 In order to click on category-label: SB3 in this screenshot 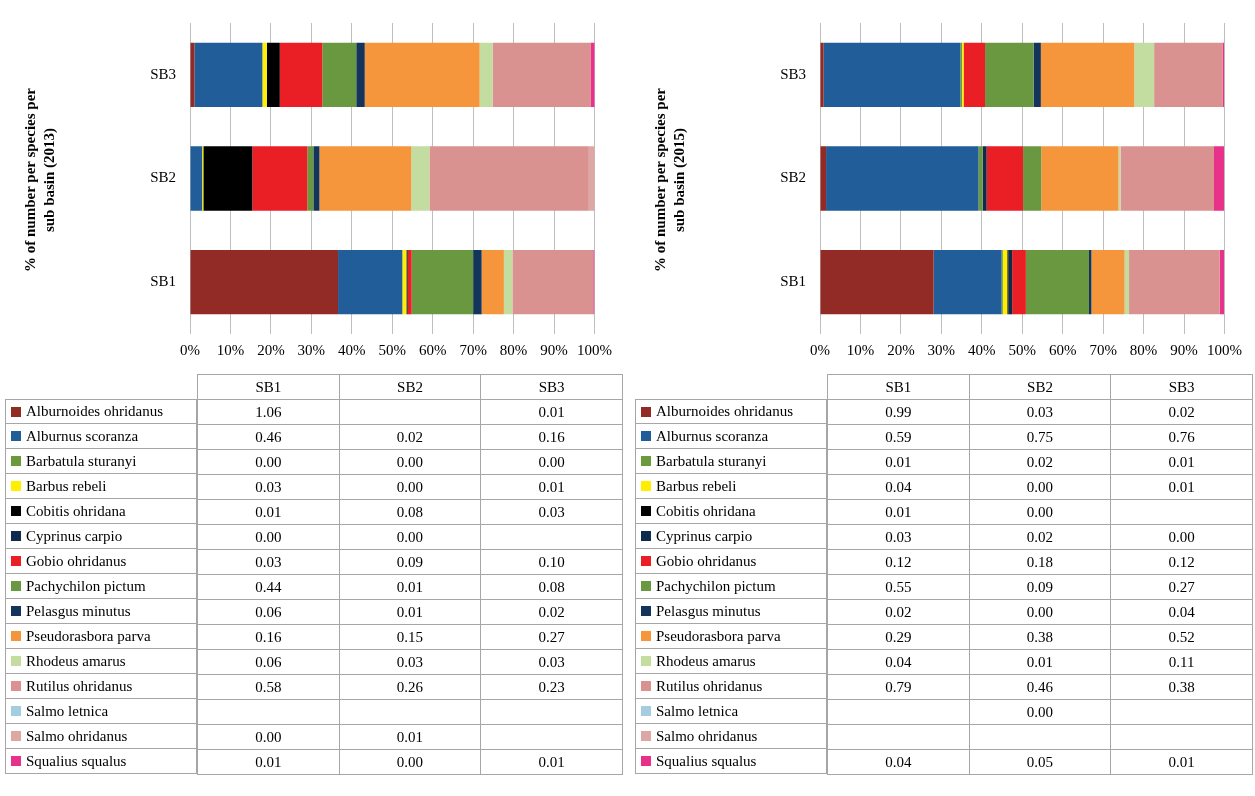, I will do `click(551, 387)`.